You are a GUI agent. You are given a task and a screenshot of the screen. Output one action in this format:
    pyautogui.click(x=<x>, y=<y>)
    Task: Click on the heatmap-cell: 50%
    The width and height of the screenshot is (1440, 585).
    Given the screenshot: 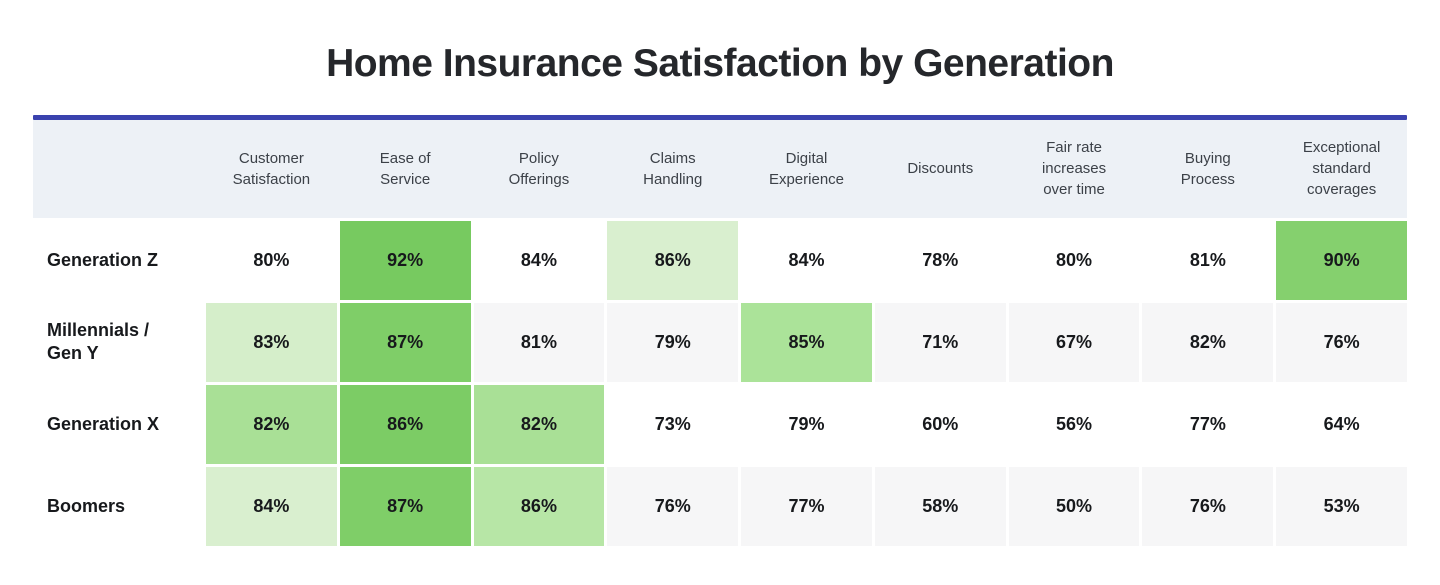 What is the action you would take?
    pyautogui.click(x=1074, y=506)
    